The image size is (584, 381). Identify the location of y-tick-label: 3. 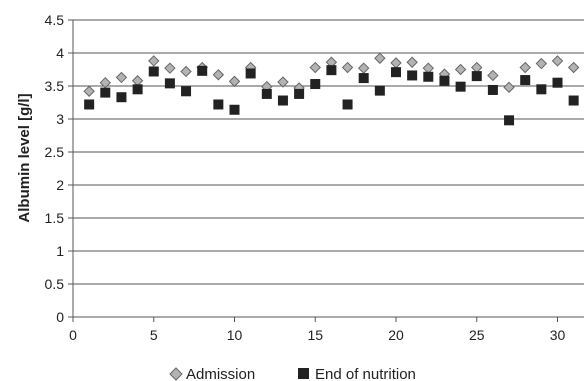
(60, 119).